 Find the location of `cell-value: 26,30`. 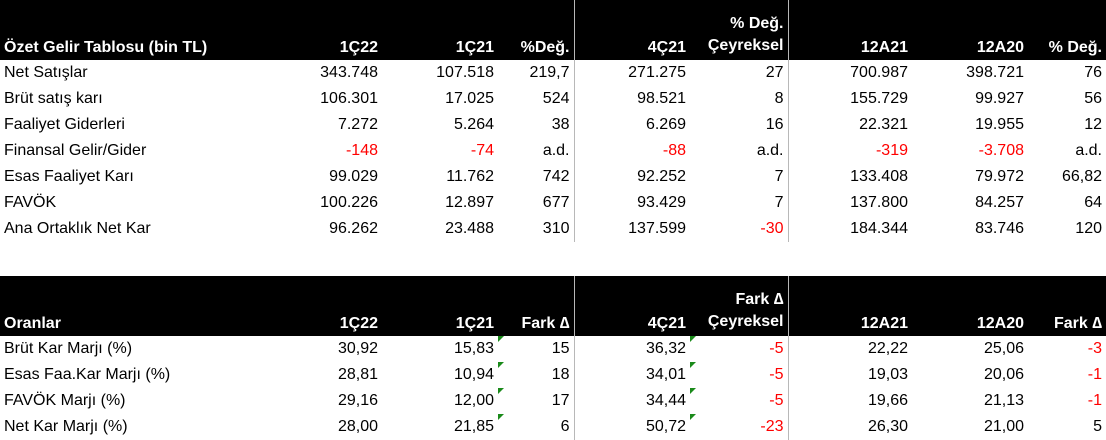

cell-value: 26,30 is located at coordinates (849, 427).